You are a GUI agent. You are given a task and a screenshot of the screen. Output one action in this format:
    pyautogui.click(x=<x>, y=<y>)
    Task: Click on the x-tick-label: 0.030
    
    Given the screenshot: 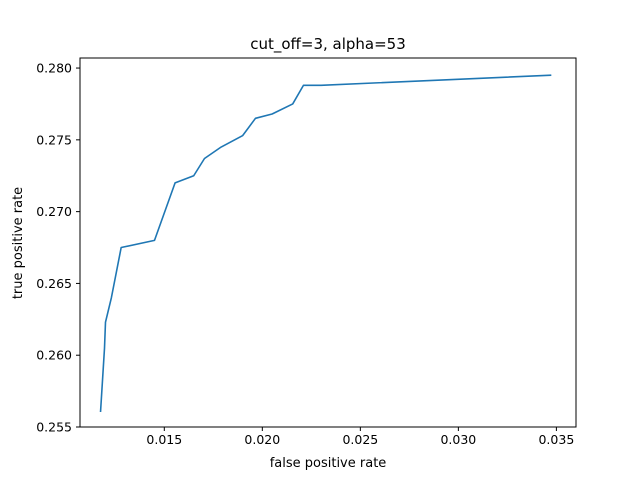 What is the action you would take?
    pyautogui.click(x=458, y=439)
    